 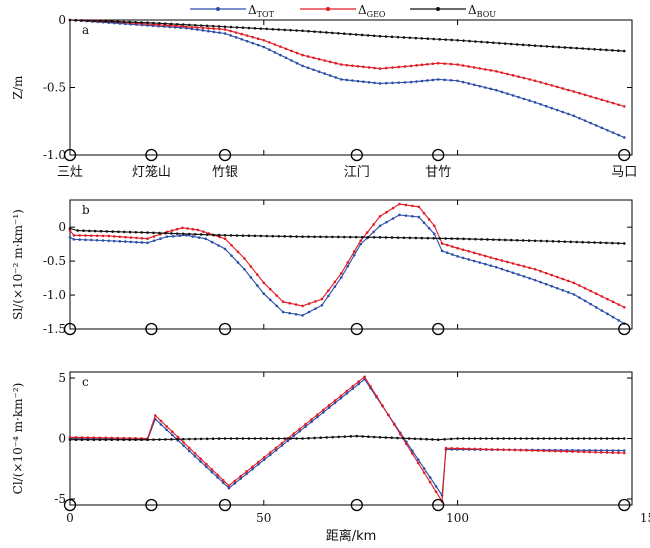 I want to click on y-tick-label: -1.0, so click(x=54, y=295).